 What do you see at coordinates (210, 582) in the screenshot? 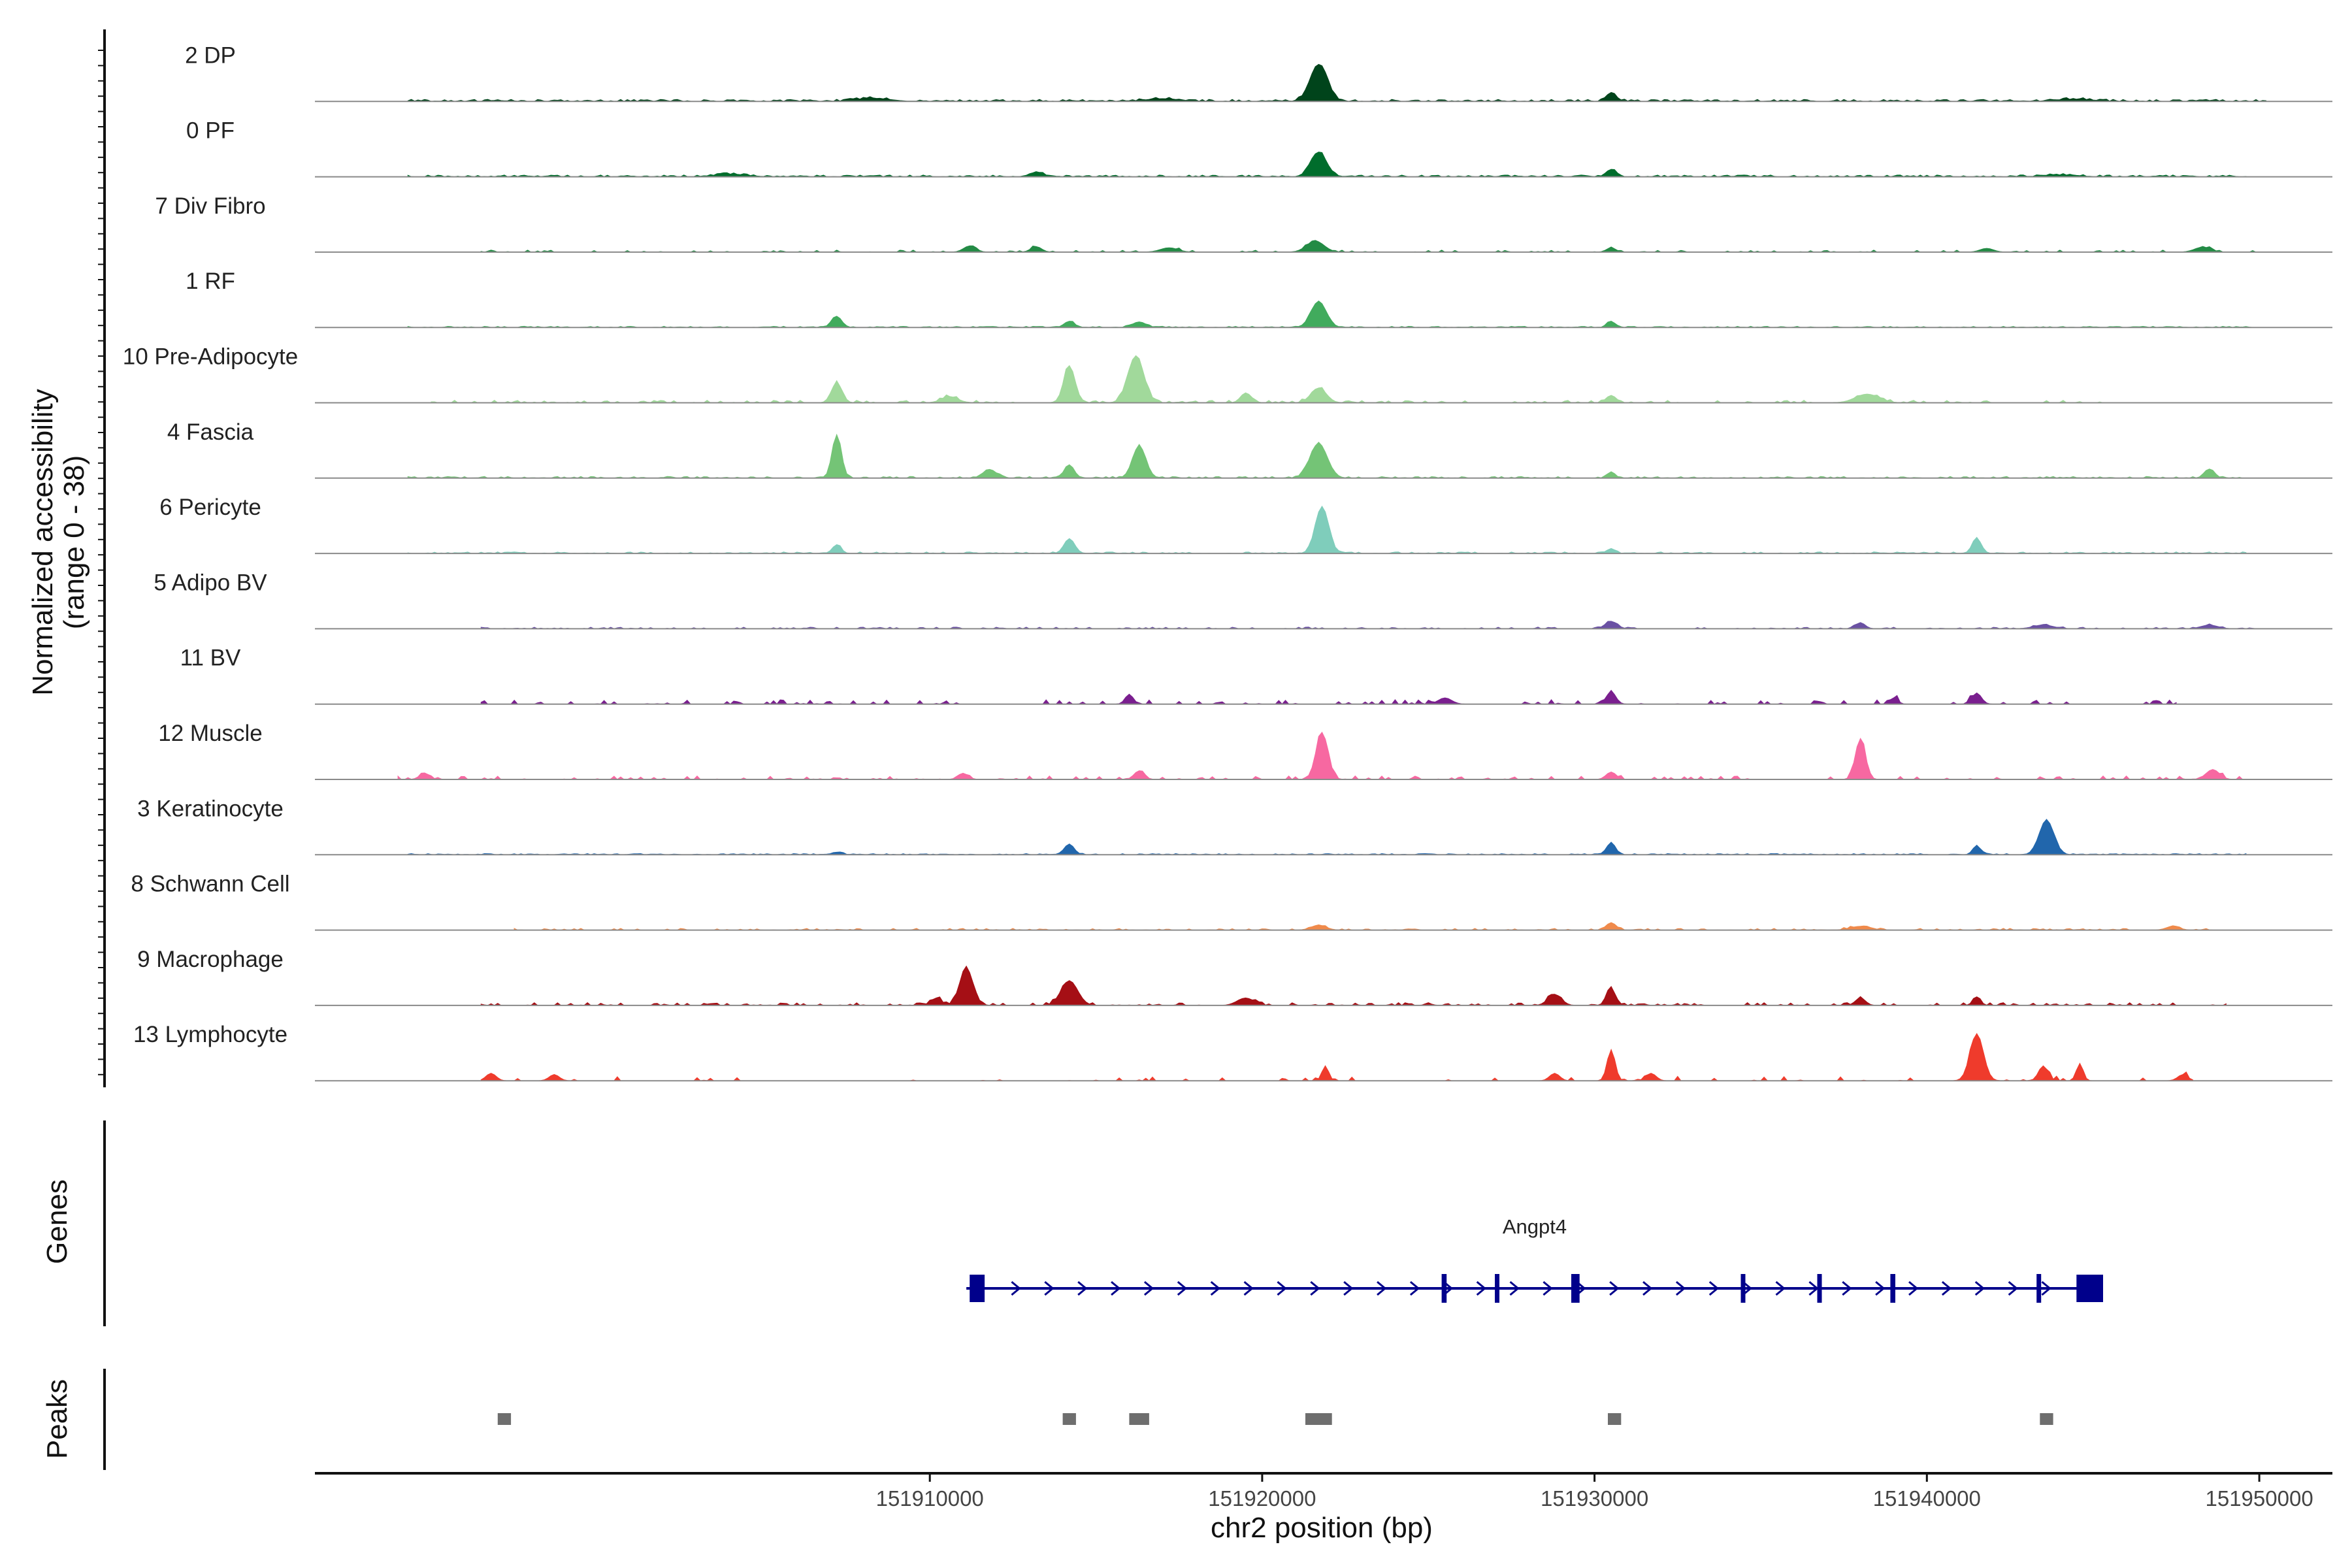
I see `track-label: 5 Adipo BV` at bounding box center [210, 582].